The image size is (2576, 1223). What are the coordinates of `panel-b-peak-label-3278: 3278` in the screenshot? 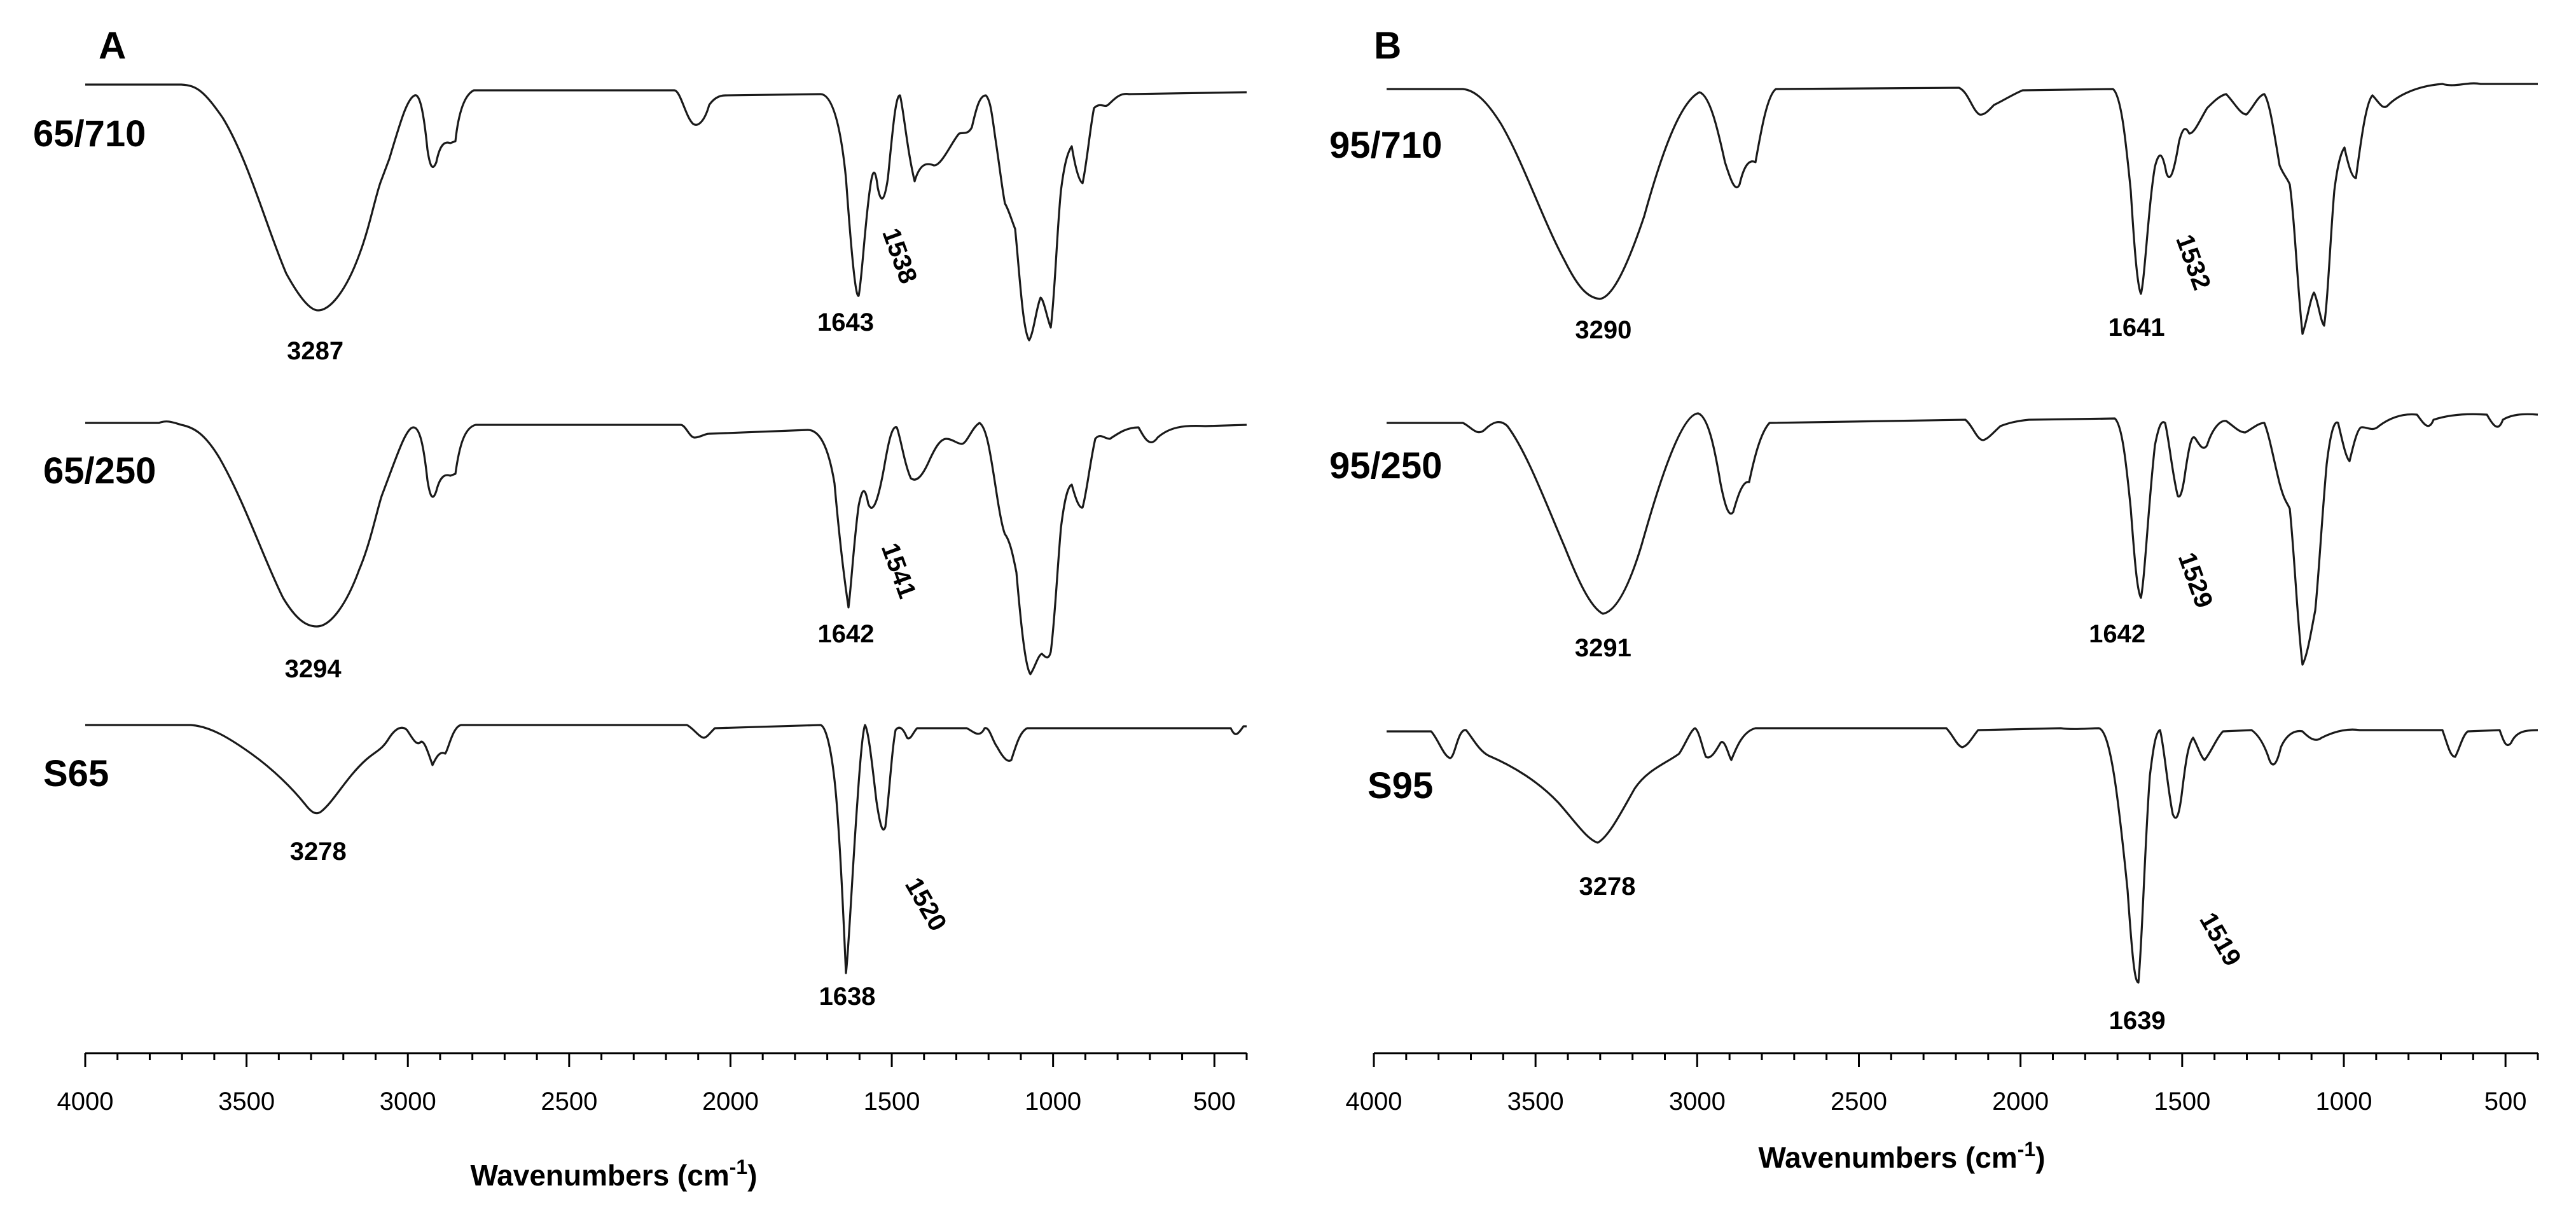 It's located at (1607, 887).